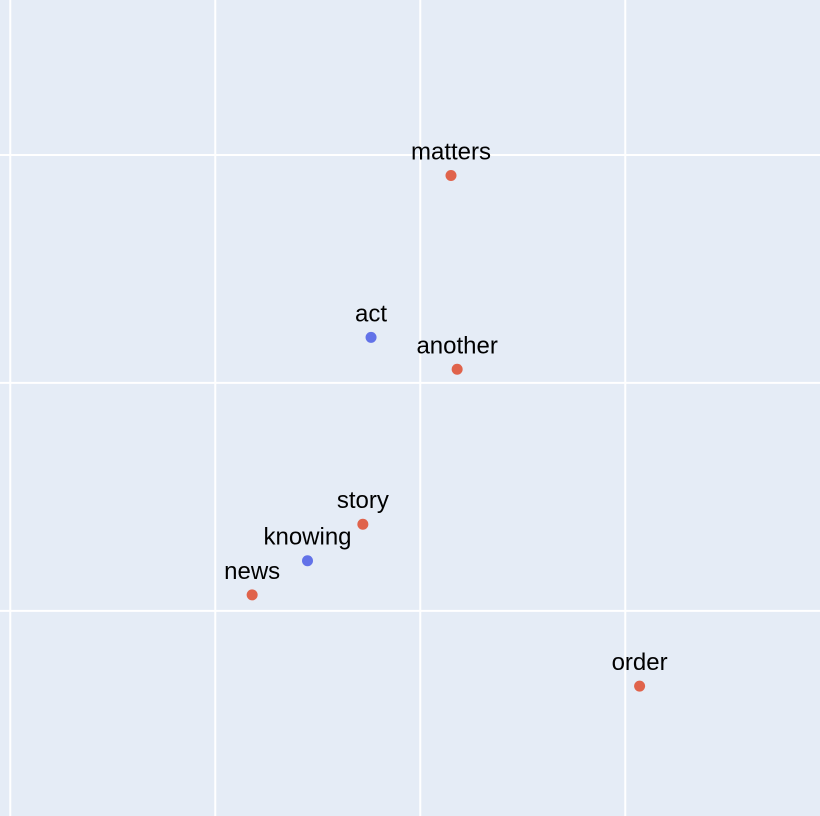 The image size is (820, 816). What do you see at coordinates (640, 686) in the screenshot?
I see `point-order` at bounding box center [640, 686].